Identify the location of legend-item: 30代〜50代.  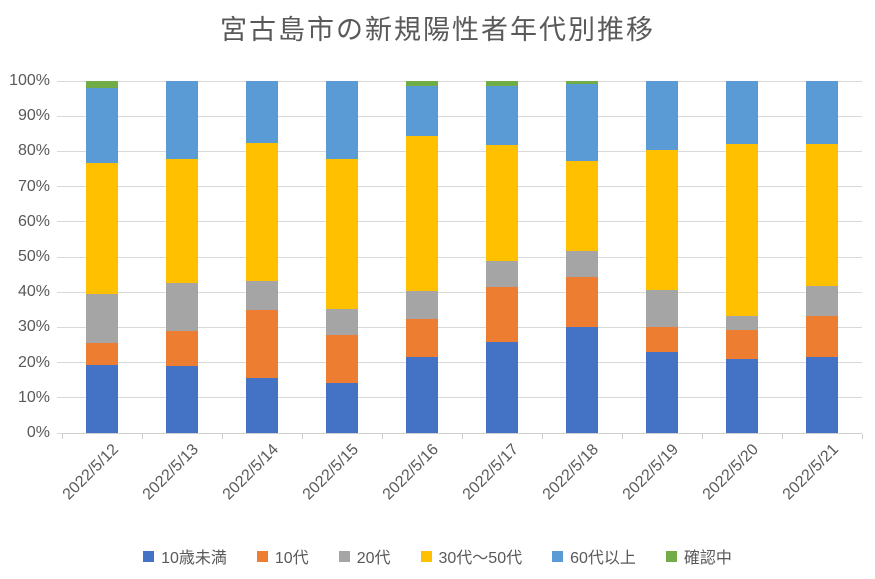
(471, 556).